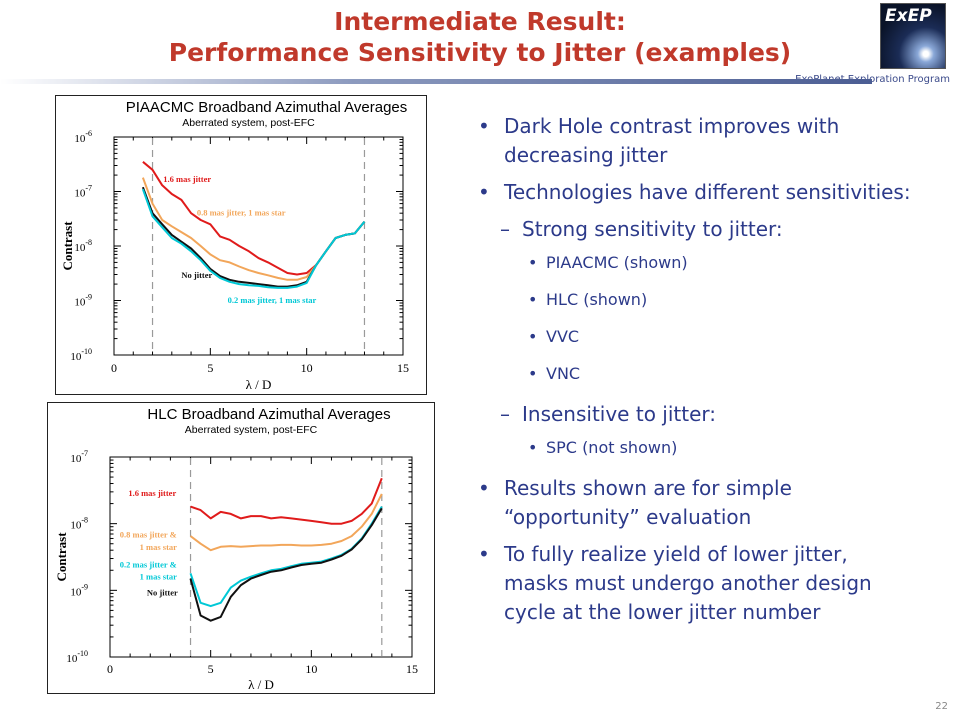 The image size is (960, 720). I want to click on y-tick-label: 10⁻⁶, so click(83, 137).